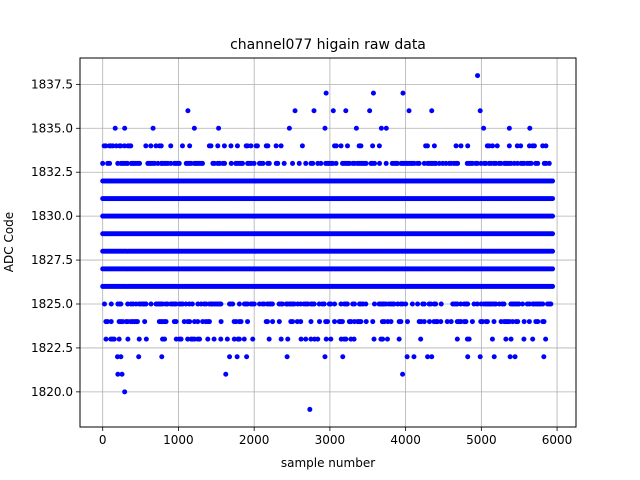 This screenshot has width=640, height=480. Describe the element at coordinates (330, 440) in the screenshot. I see `x-tick-label: 3000` at that location.